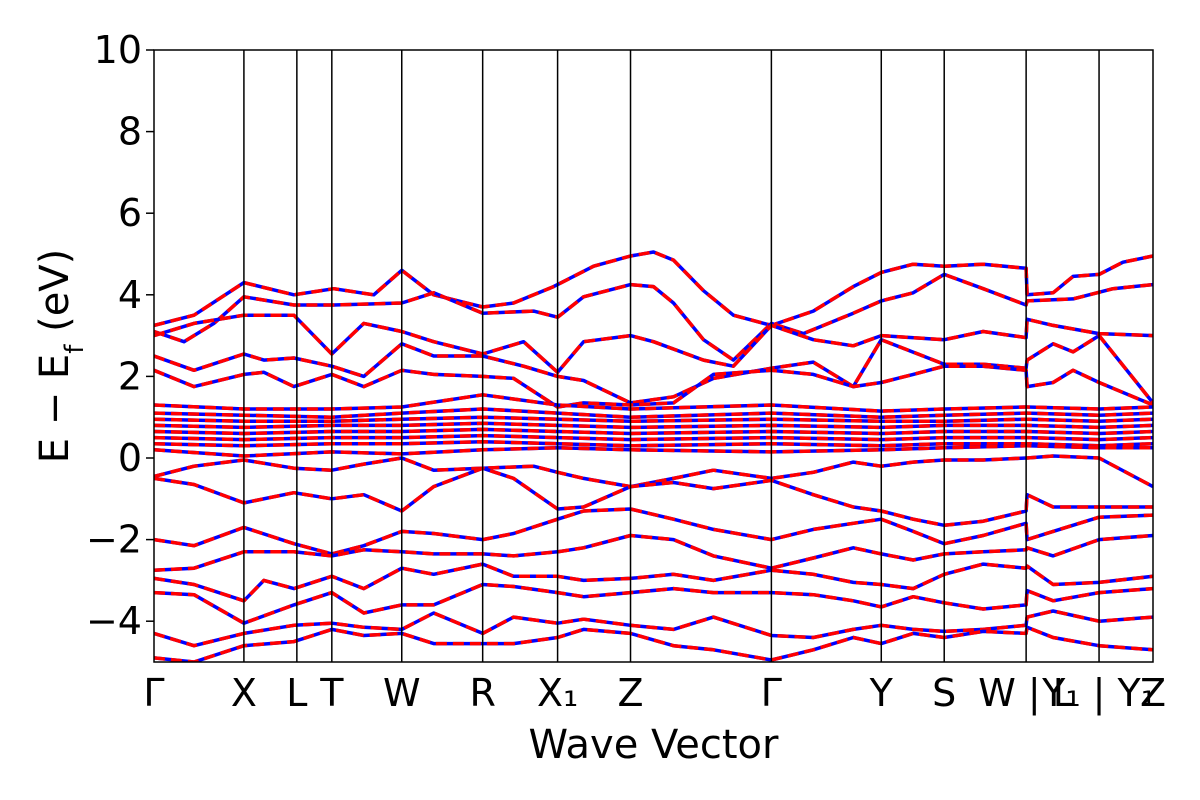  What do you see at coordinates (55, 297) in the screenshot?
I see `y-axis-label-unit: (eV)` at bounding box center [55, 297].